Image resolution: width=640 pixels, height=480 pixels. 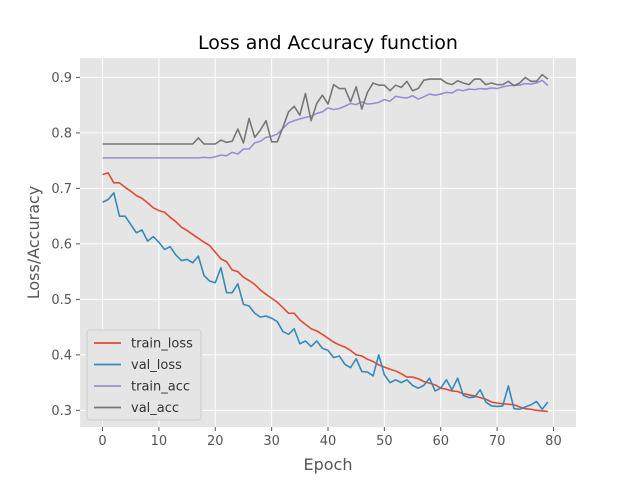 What do you see at coordinates (61, 244) in the screenshot?
I see `y-tick-label: 0.6` at bounding box center [61, 244].